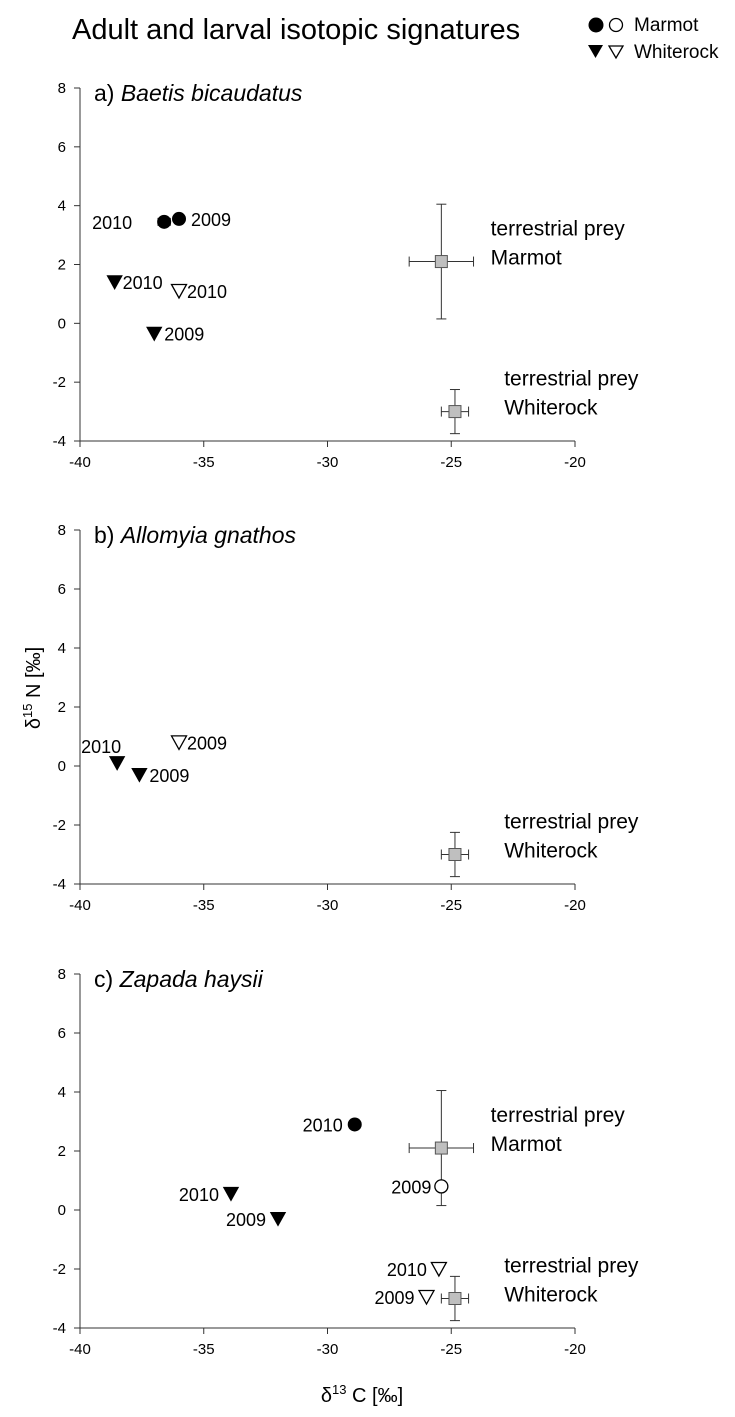  I want to click on x-axis-title: δ13 C [‰], so click(362, 1394).